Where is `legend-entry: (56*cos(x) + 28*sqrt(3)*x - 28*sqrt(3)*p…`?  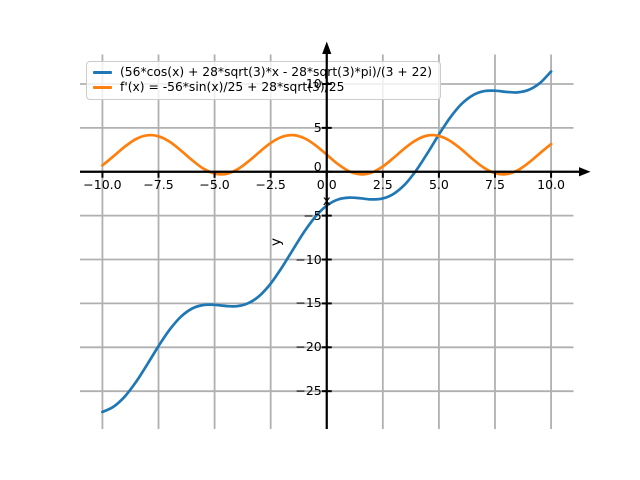
legend-entry: (56*cos(x) + 28*sqrt(3)*x - 28*sqrt(3)*p… is located at coordinates (262, 72).